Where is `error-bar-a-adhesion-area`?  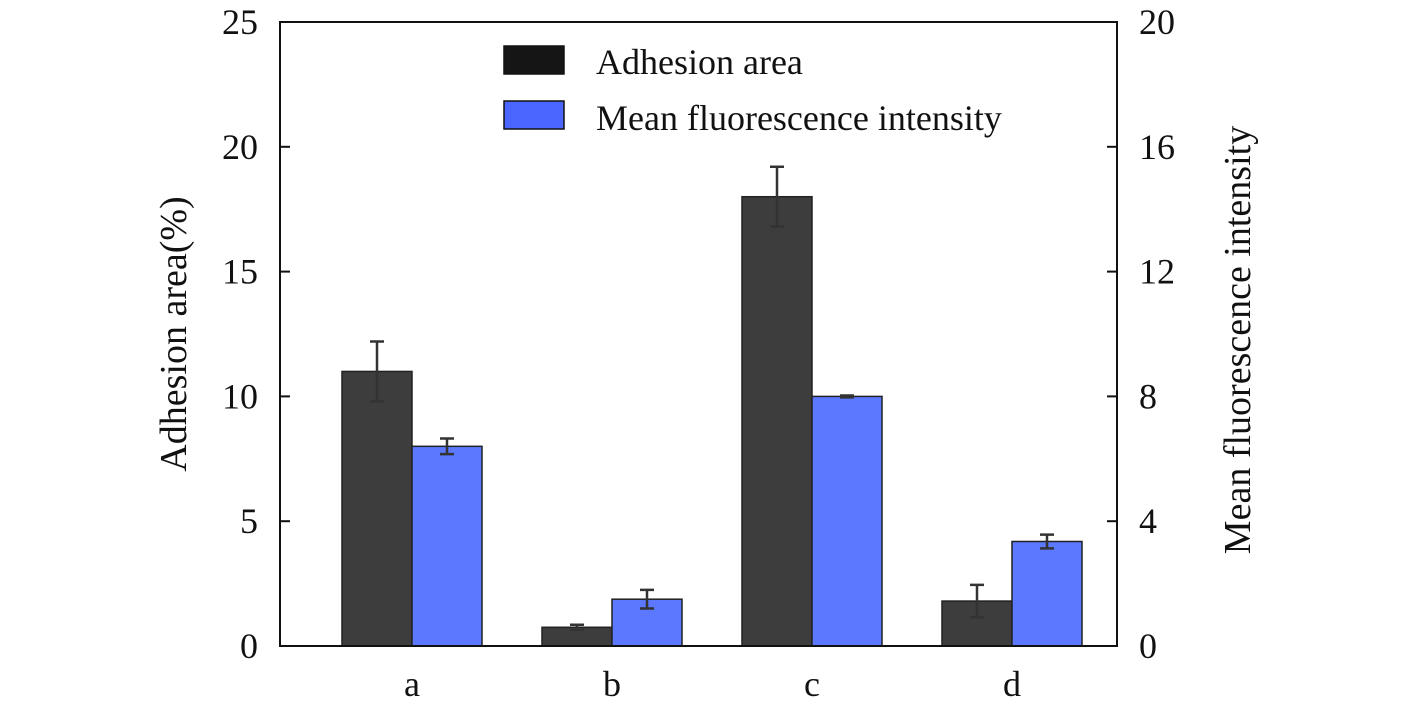 error-bar-a-adhesion-area is located at coordinates (377, 371).